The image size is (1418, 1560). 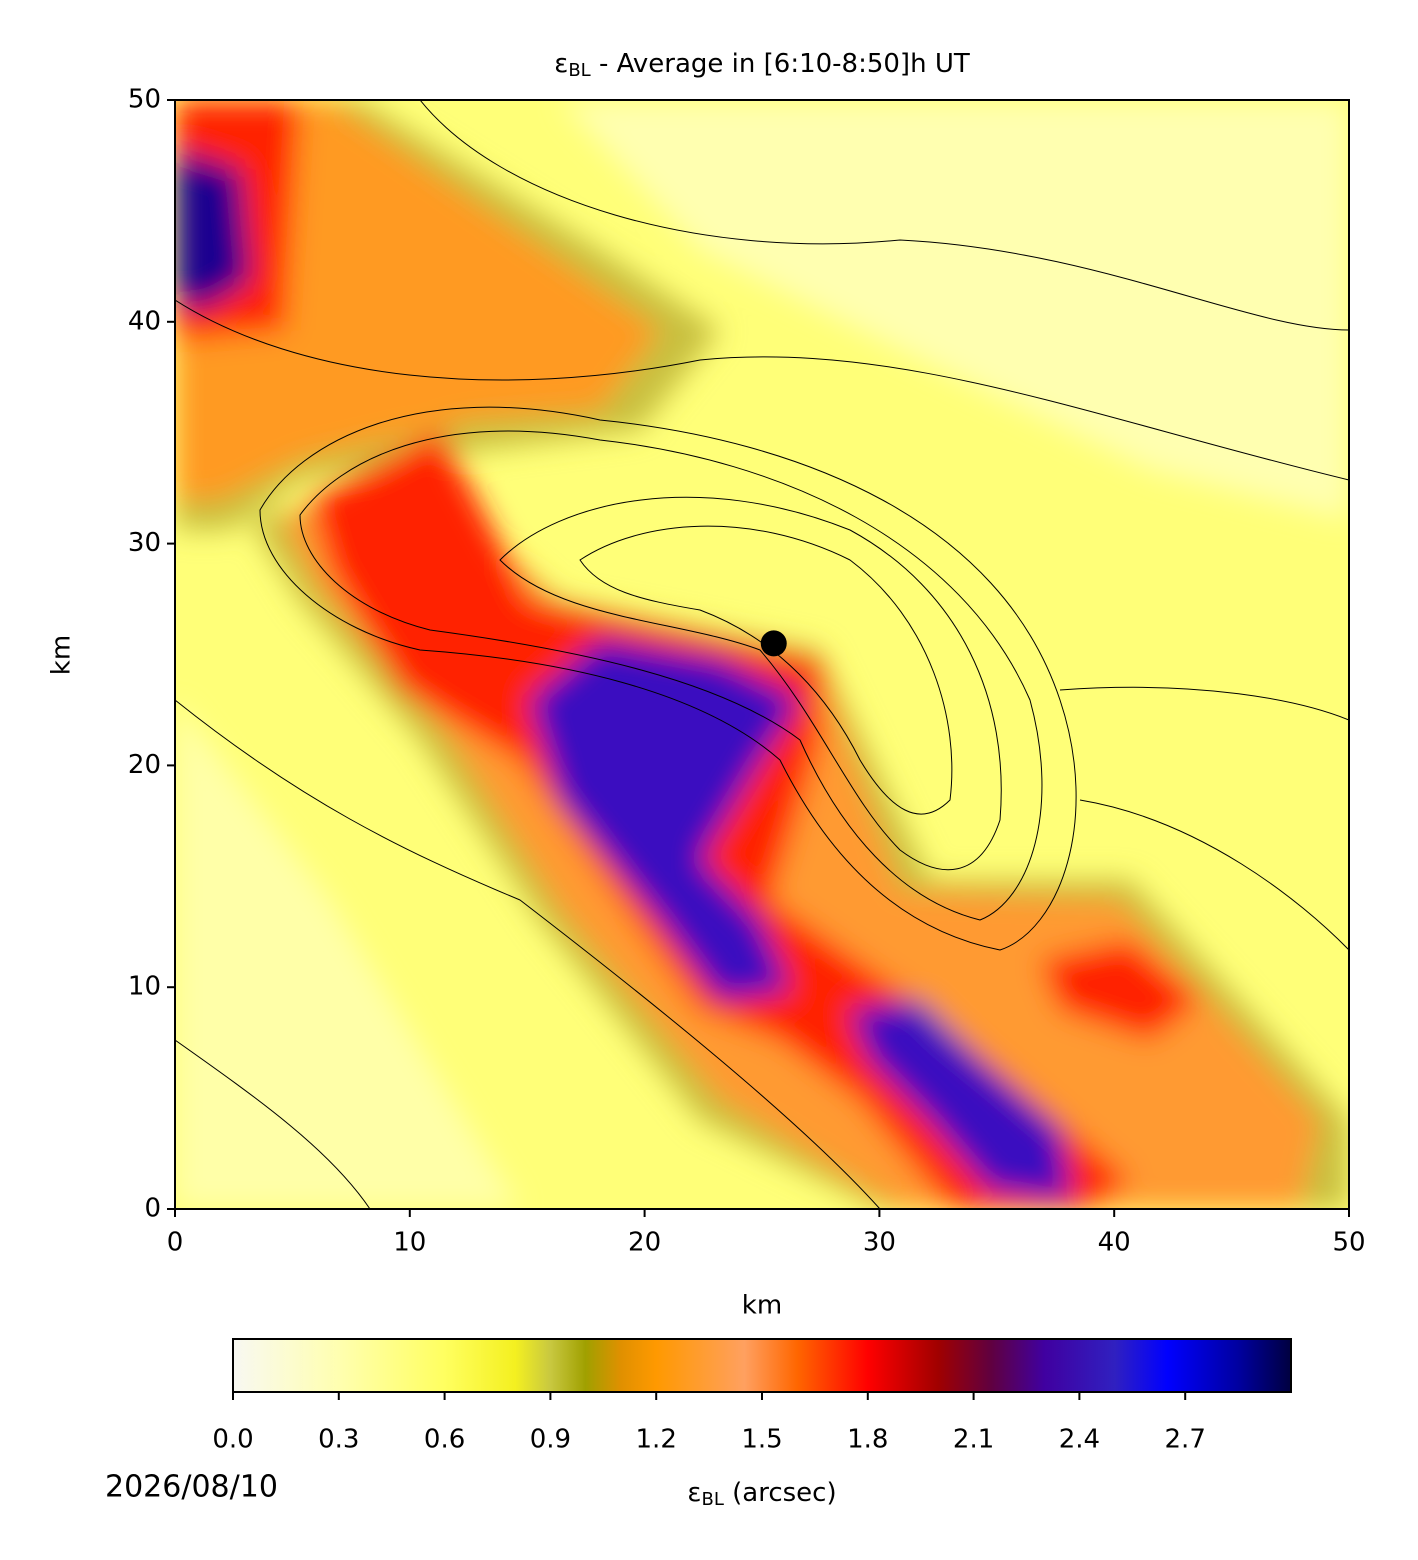 What do you see at coordinates (712, 1499) in the screenshot?
I see `colorbar-label-subscript: BL` at bounding box center [712, 1499].